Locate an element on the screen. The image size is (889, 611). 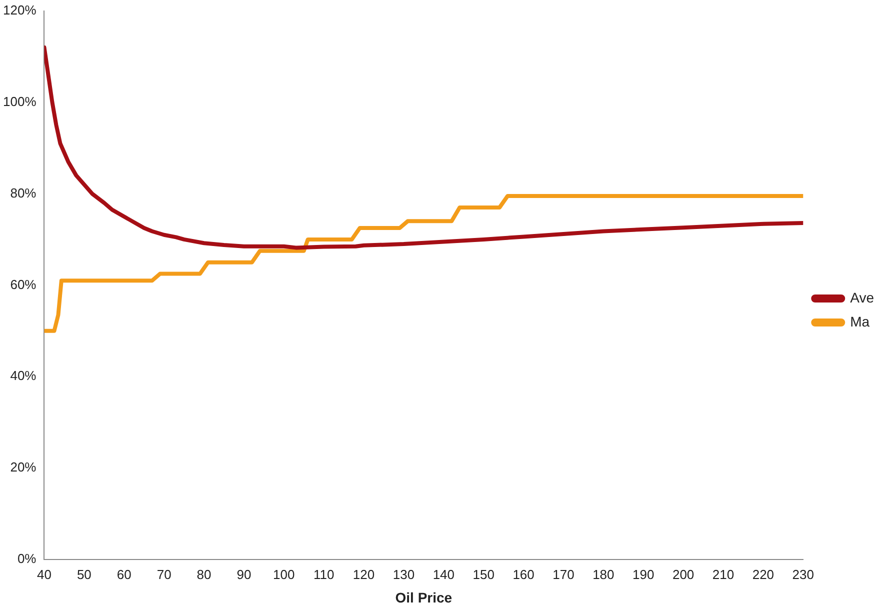
x-tick-label: 140 is located at coordinates (443, 574).